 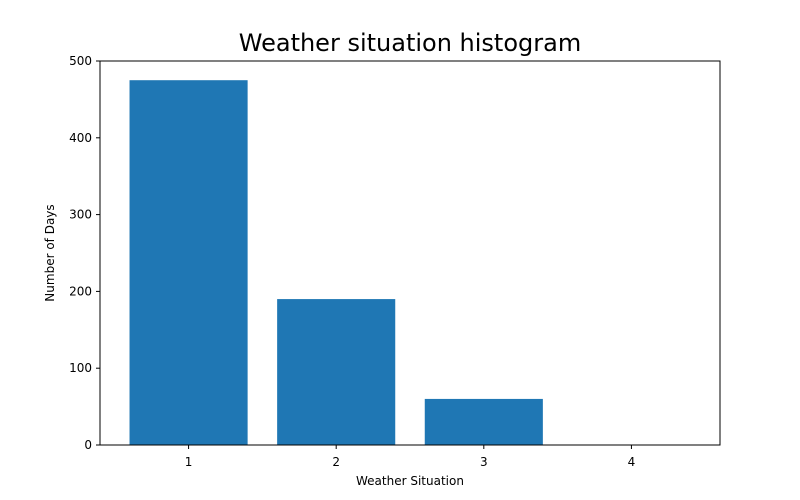 I want to click on x-tick-label-3: 3, so click(x=484, y=462).